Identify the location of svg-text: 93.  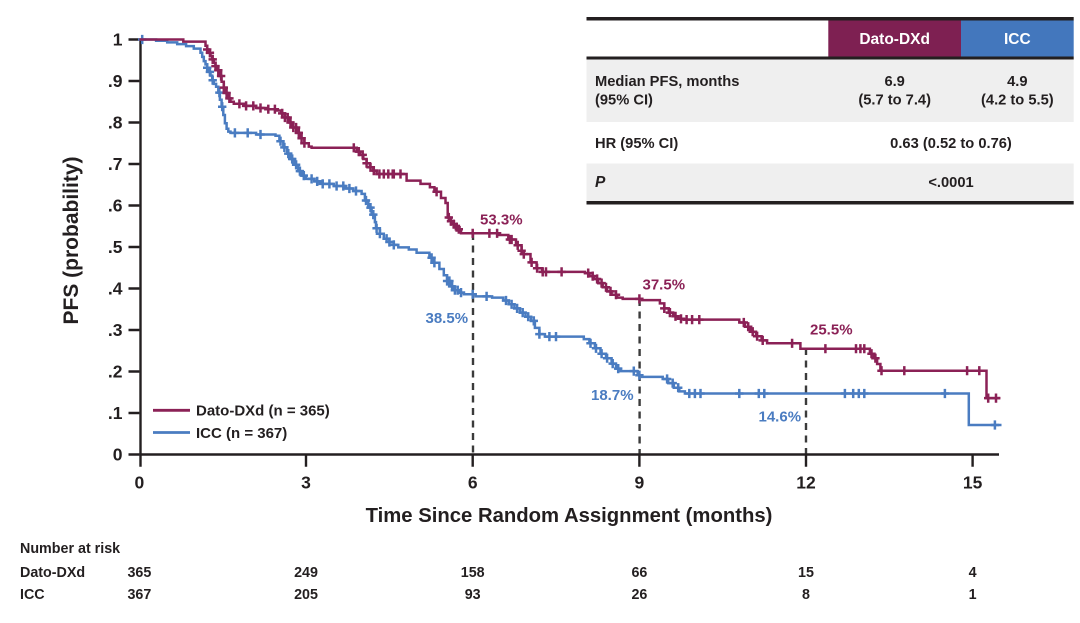
(473, 595).